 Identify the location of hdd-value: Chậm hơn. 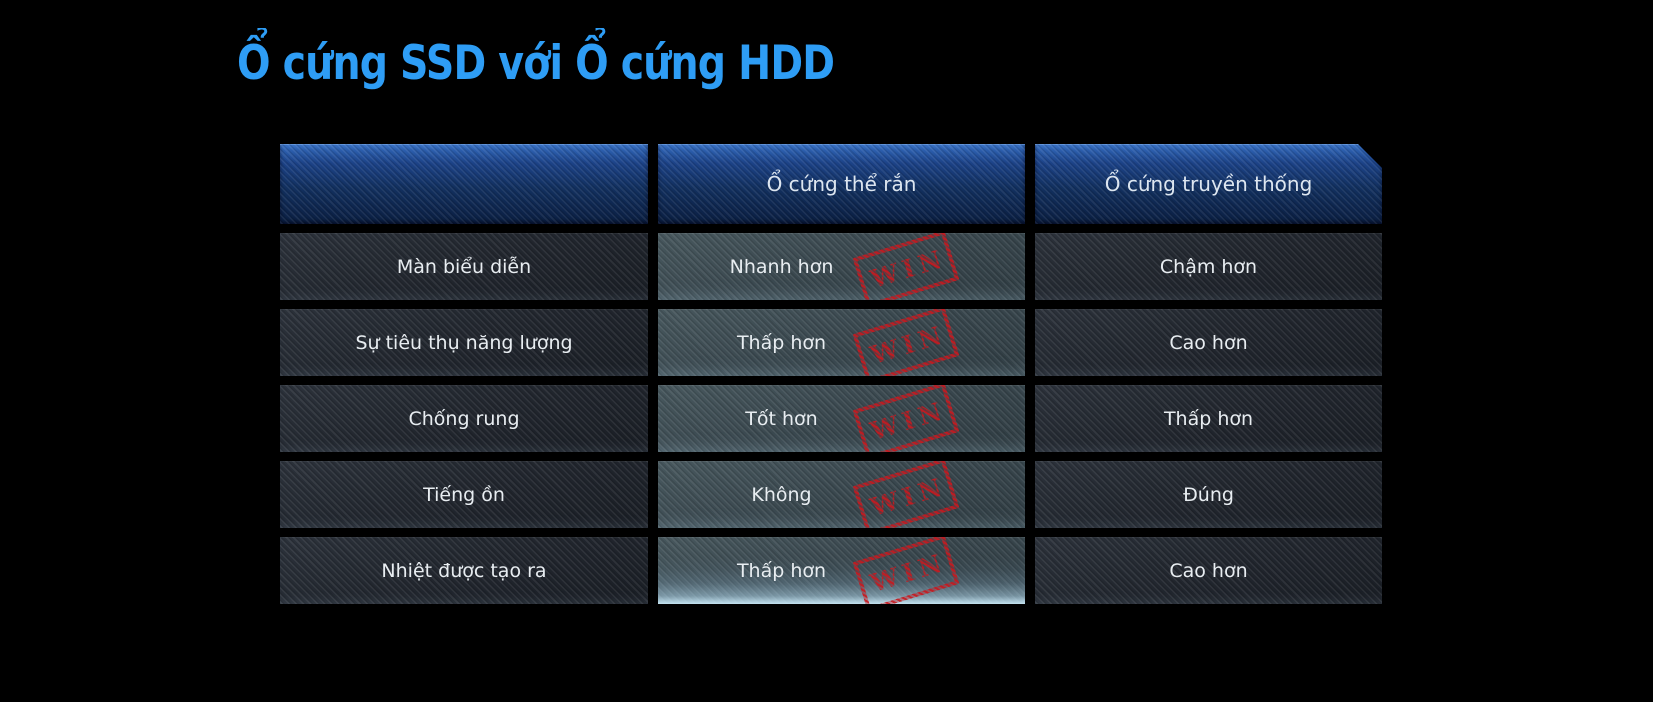
(1208, 266).